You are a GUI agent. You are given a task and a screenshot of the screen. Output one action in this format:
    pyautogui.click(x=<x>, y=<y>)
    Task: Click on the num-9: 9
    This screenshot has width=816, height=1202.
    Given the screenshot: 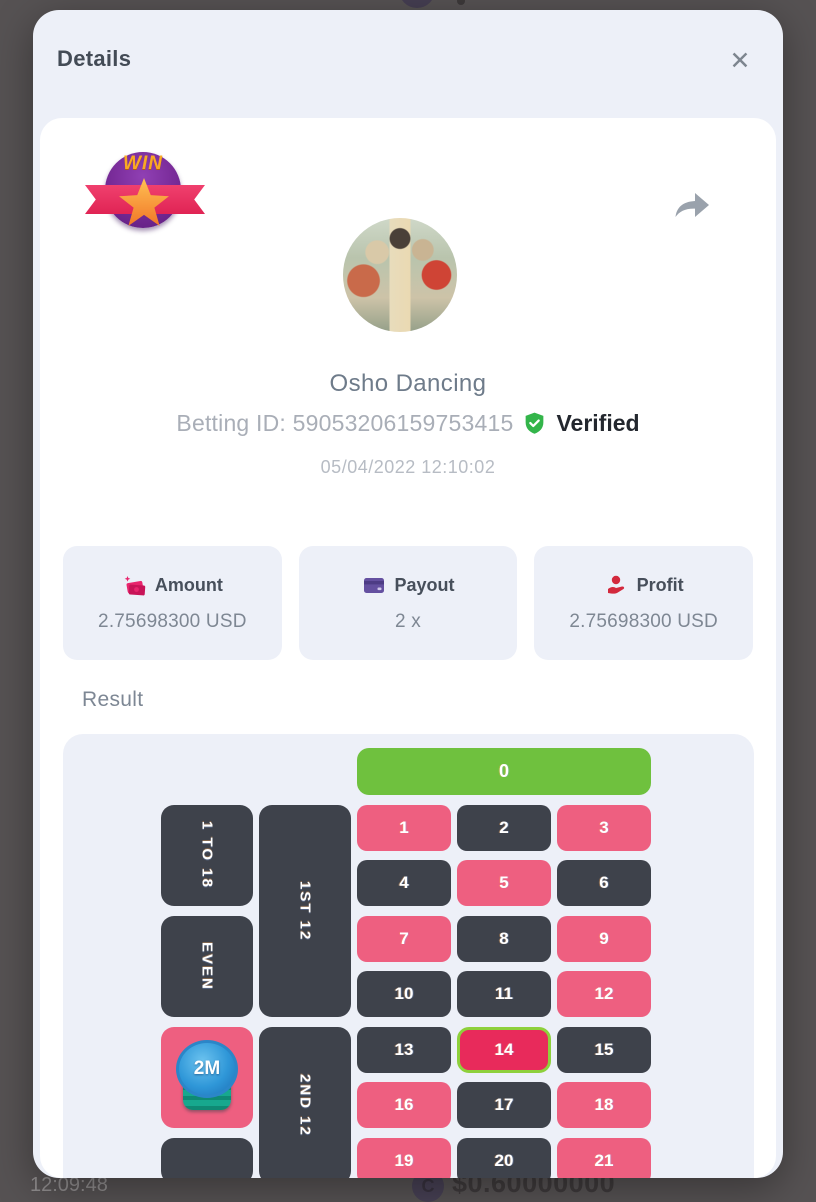 What is the action you would take?
    pyautogui.click(x=604, y=938)
    